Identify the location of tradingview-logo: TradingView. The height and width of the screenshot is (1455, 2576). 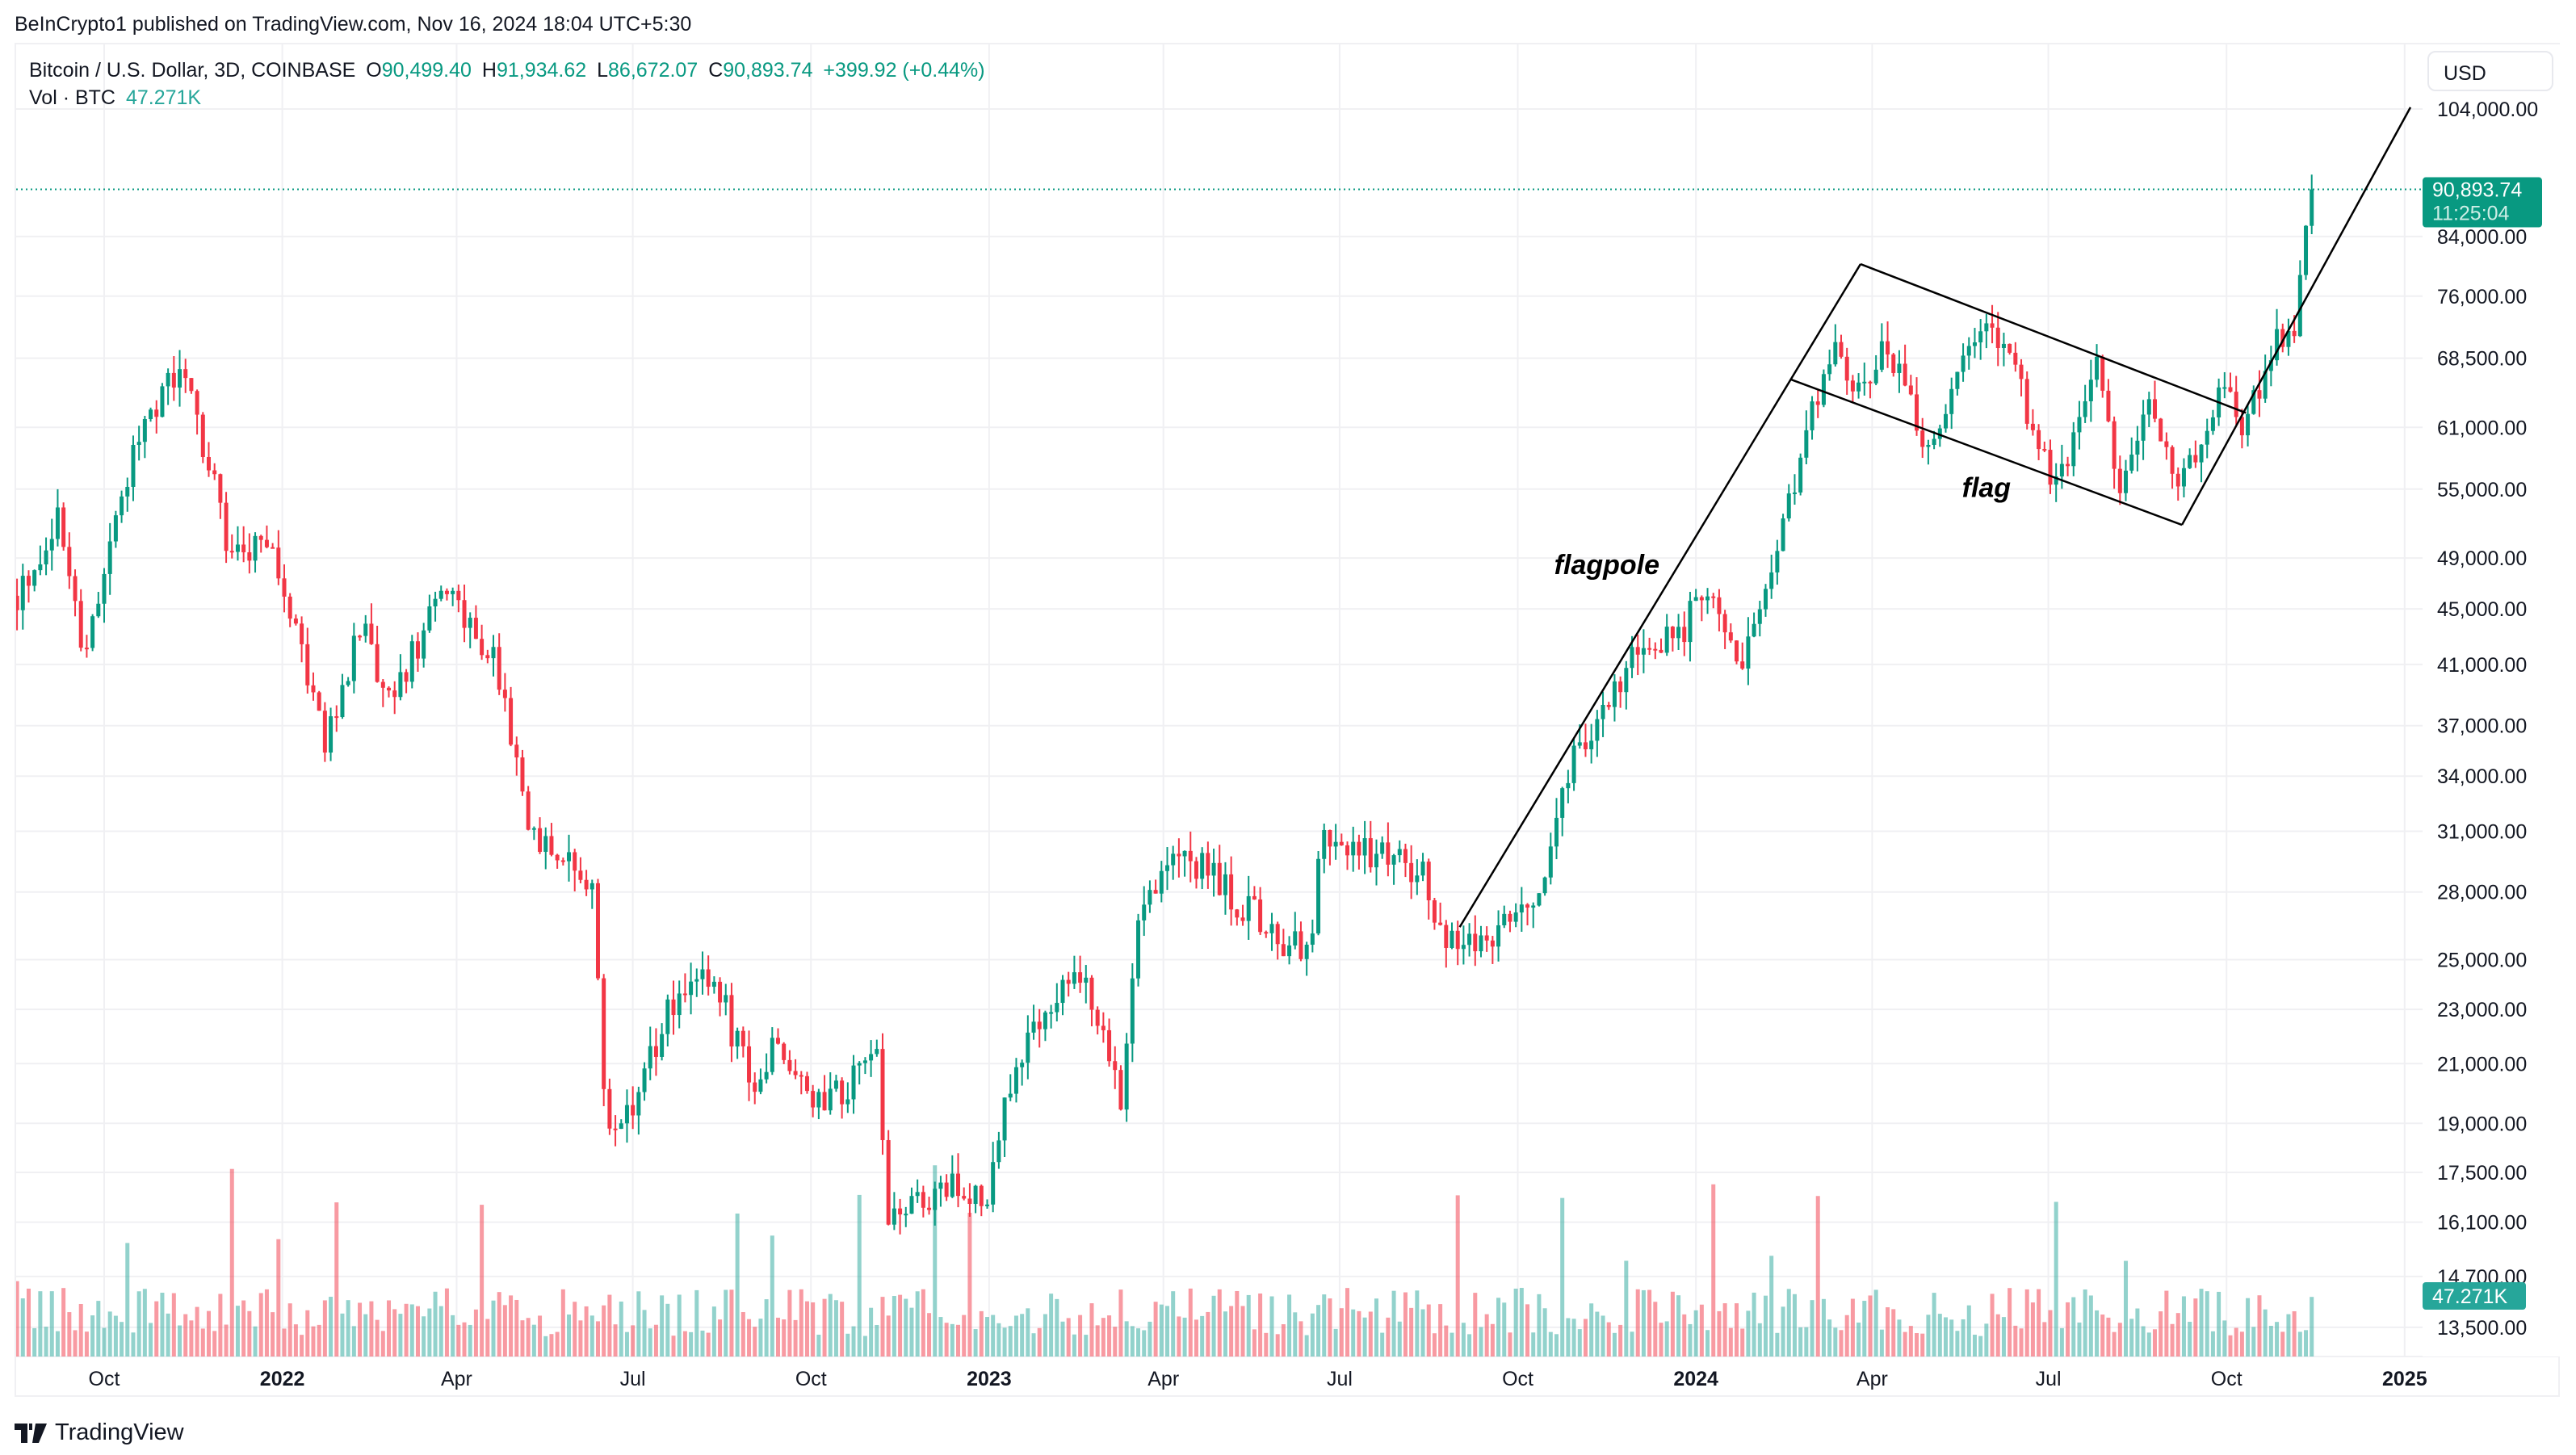
(99, 1433).